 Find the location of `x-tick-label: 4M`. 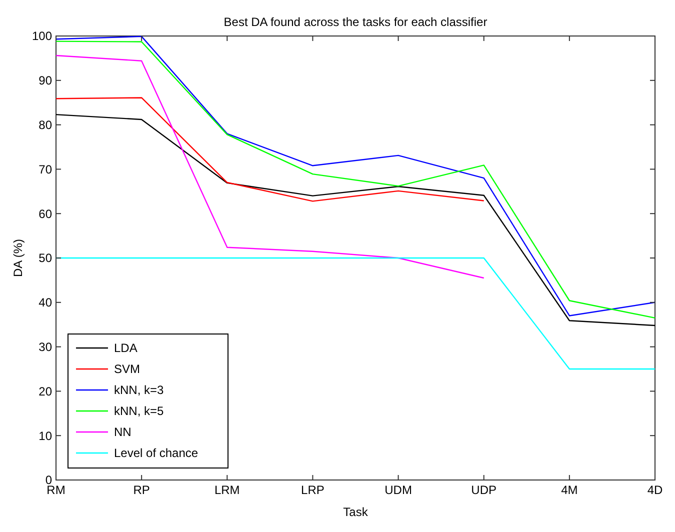

x-tick-label: 4M is located at coordinates (569, 490).